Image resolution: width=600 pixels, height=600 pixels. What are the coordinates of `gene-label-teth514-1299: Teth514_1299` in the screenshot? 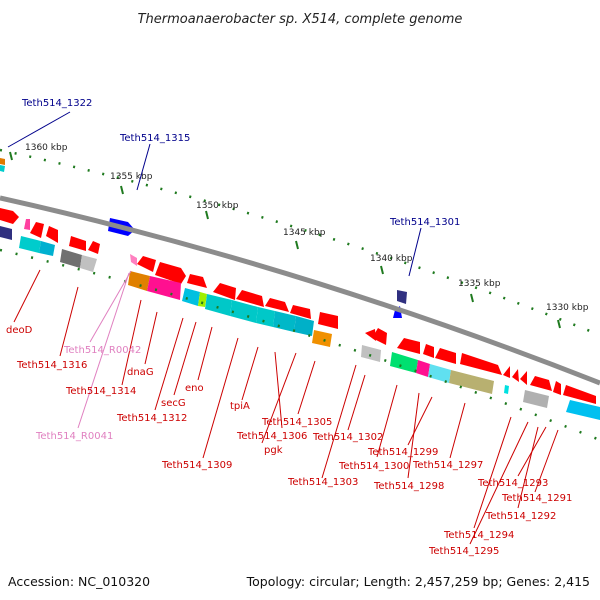 It's located at (402, 452).